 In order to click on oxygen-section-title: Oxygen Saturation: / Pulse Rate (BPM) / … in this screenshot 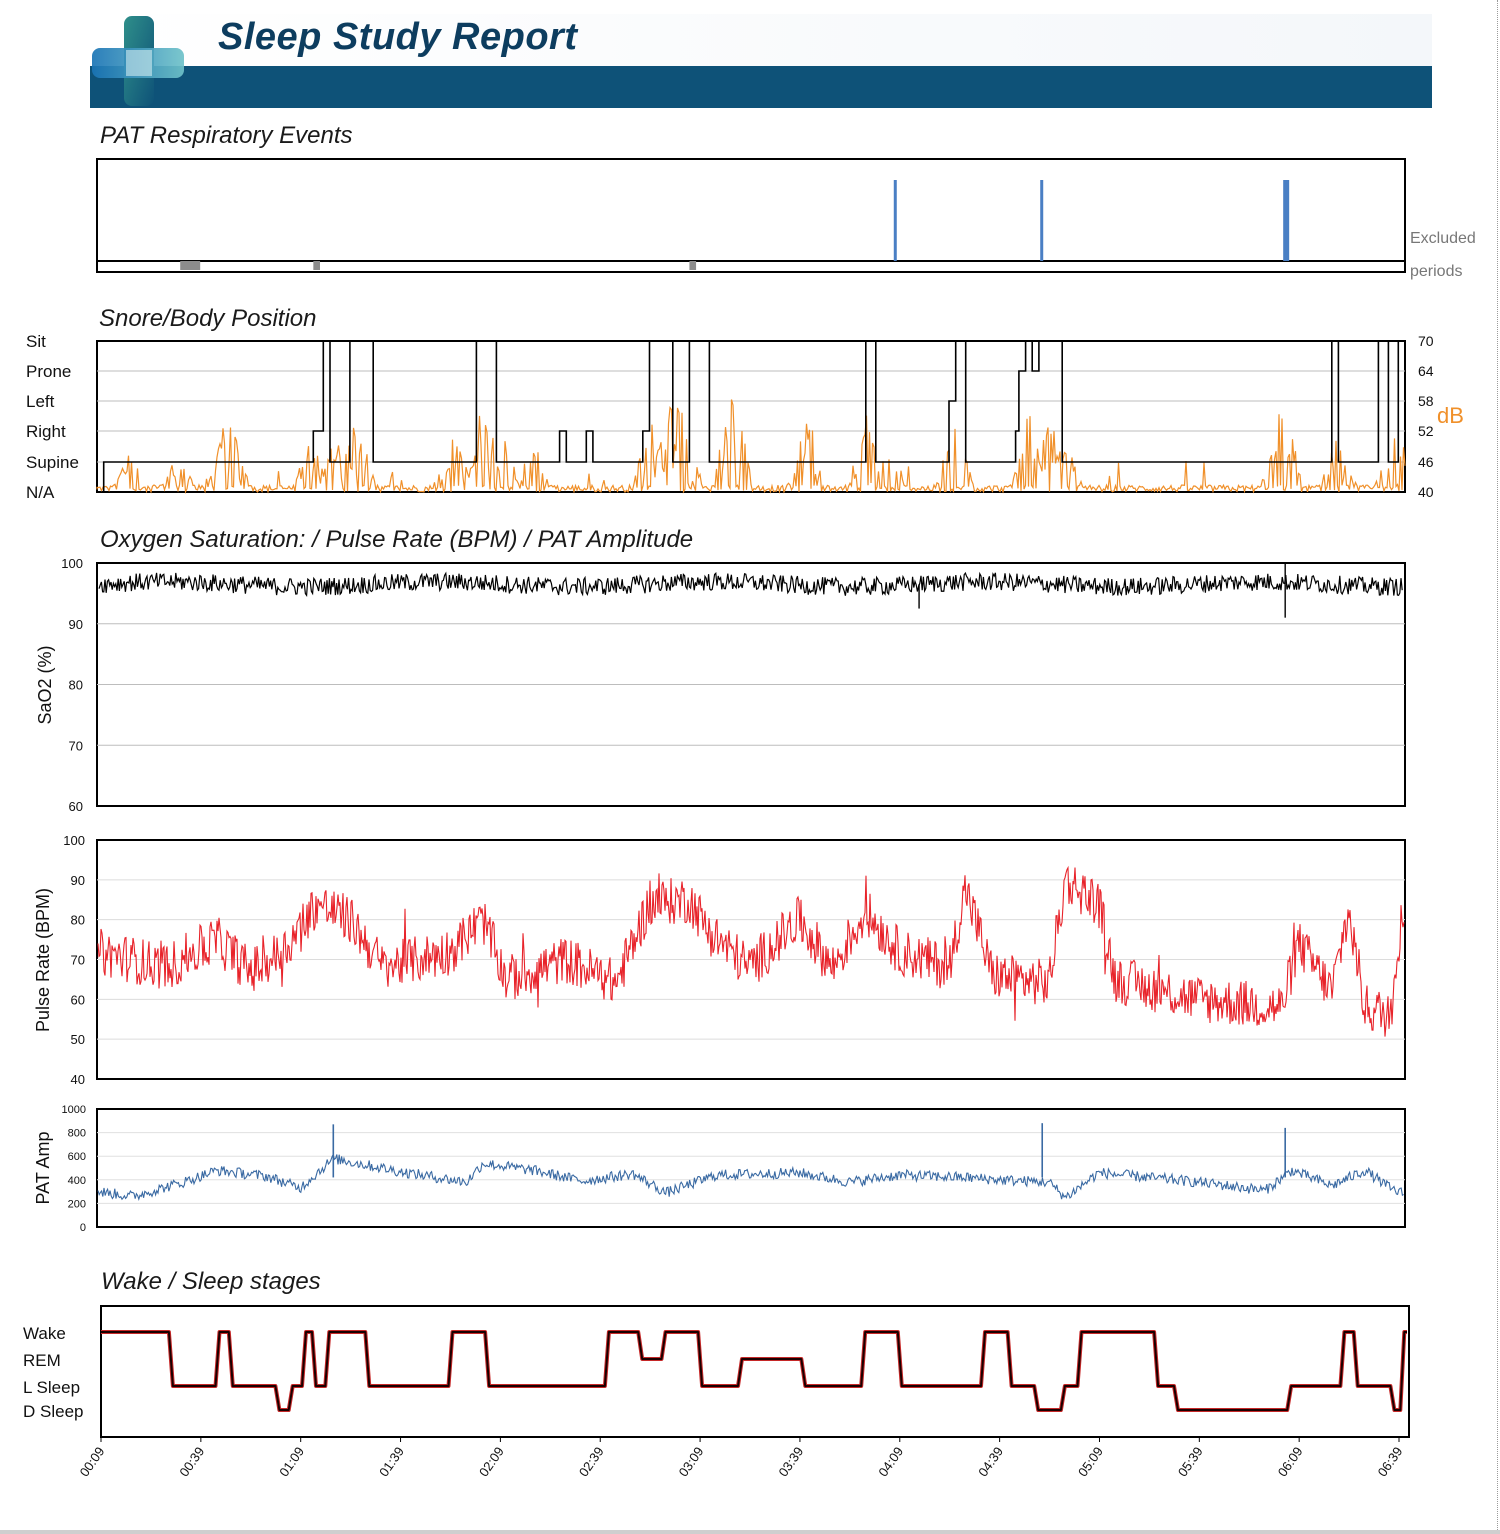, I will do `click(397, 539)`.